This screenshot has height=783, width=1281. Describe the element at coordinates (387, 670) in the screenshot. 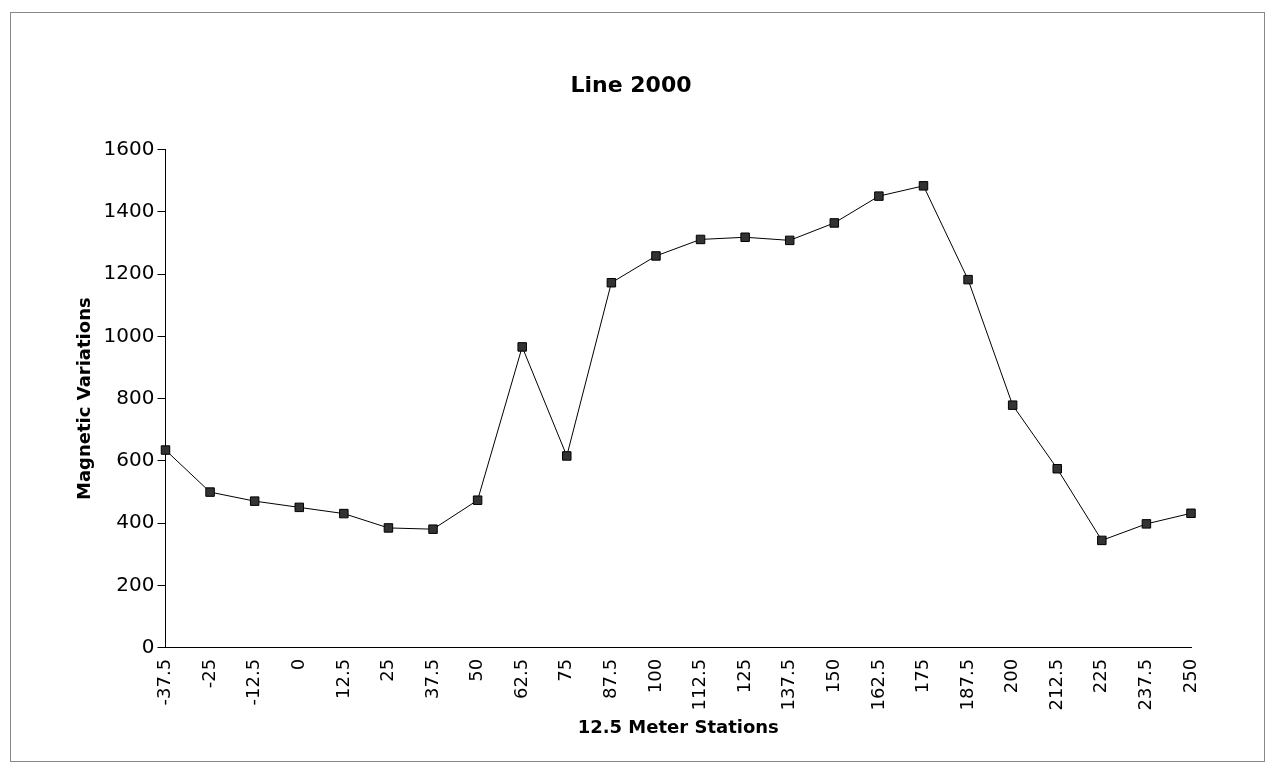

I see `x-tick-label: 25` at that location.